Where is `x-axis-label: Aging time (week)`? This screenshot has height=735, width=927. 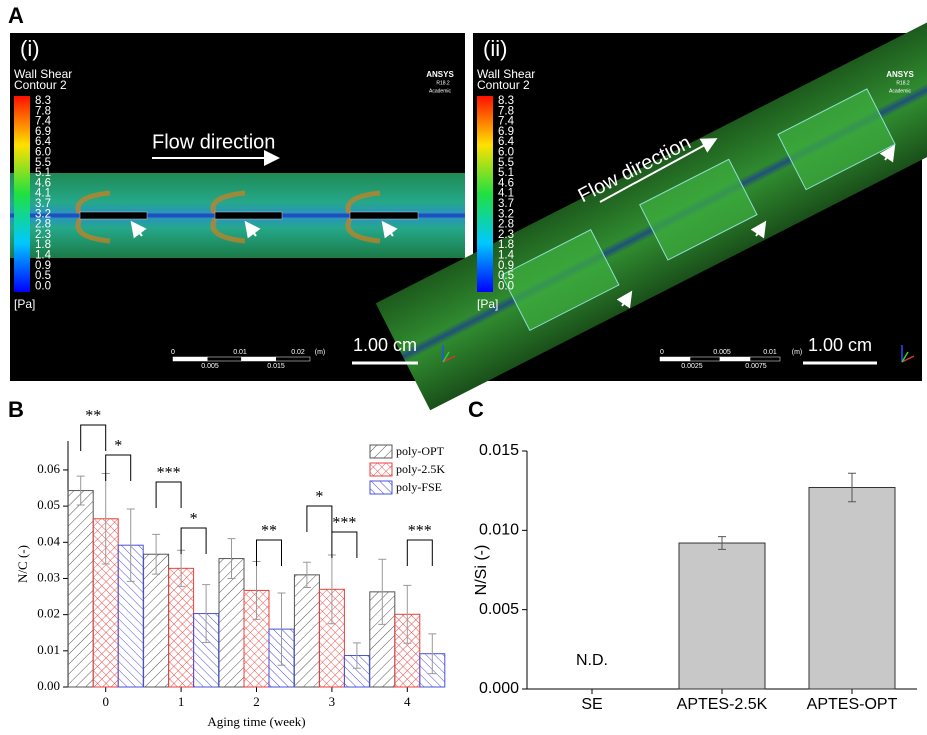 x-axis-label: Aging time (week) is located at coordinates (256, 721).